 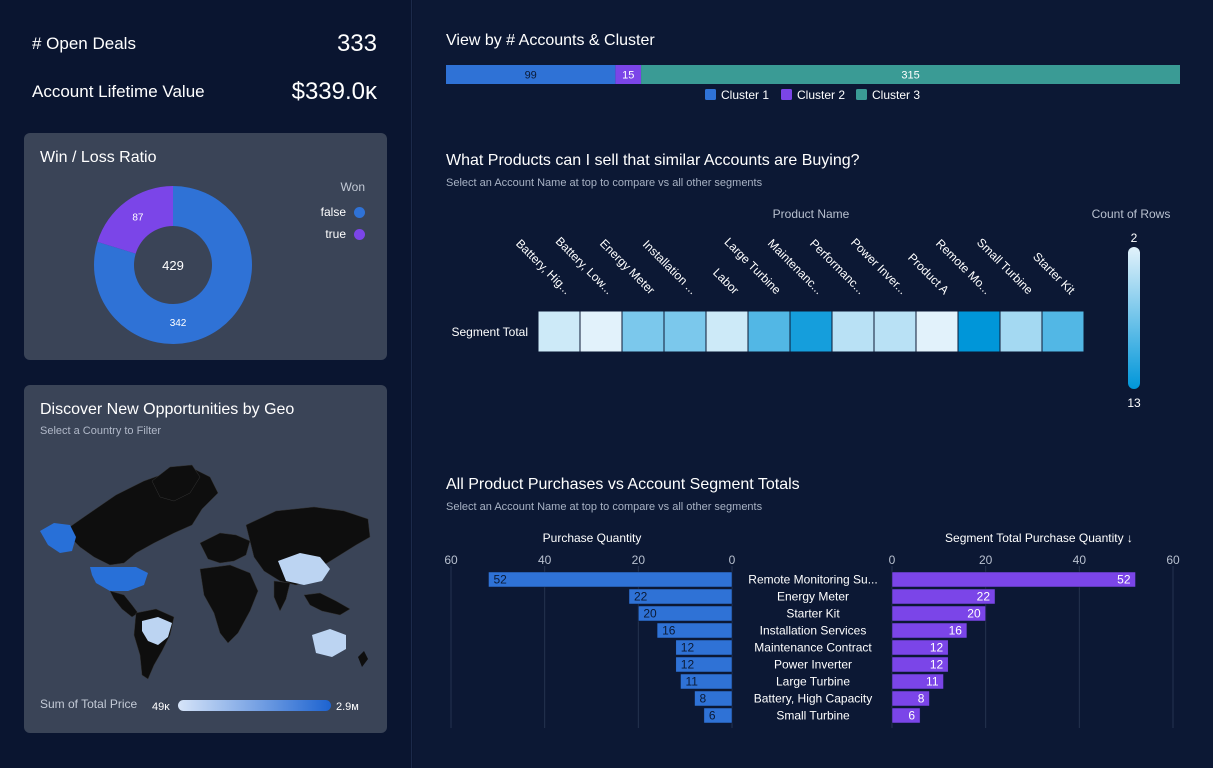 I want to click on open-deals-label: # Open Deals, so click(x=84, y=43).